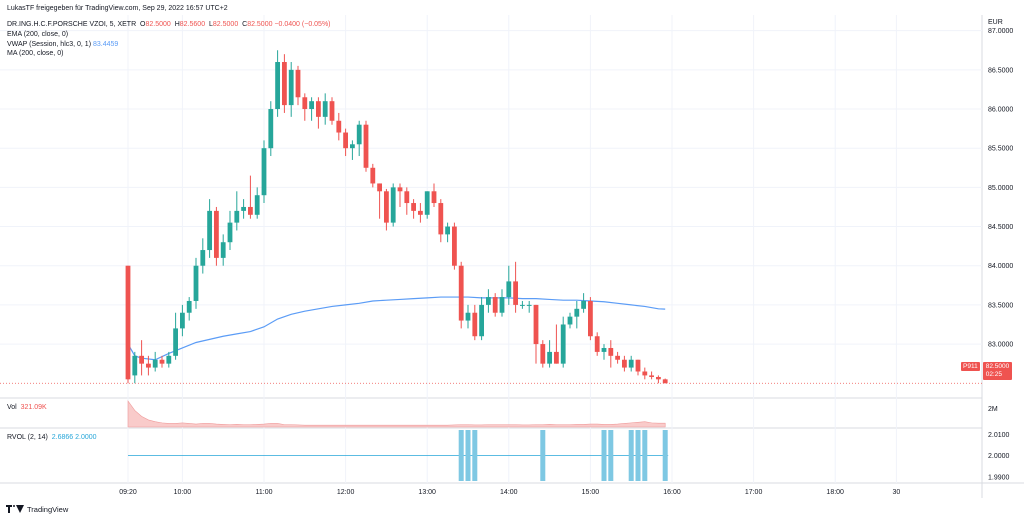 The height and width of the screenshot is (520, 1024). Describe the element at coordinates (509, 492) in the screenshot. I see `time-tick-label: 14:00` at that location.